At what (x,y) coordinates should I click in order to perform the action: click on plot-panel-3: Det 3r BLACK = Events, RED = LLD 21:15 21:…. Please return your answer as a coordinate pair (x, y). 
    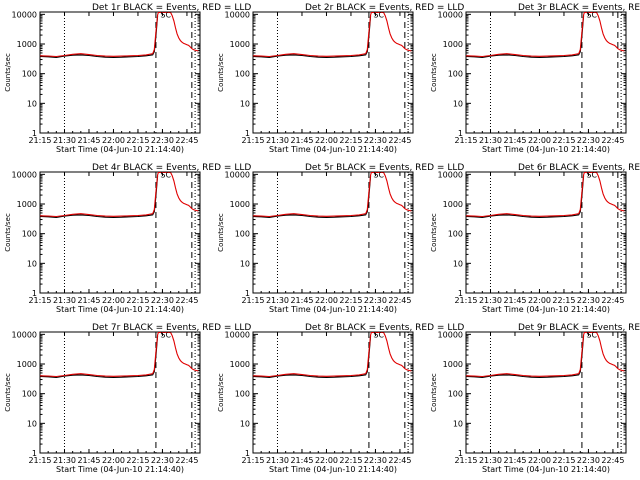
    Looking at the image, I should click on (535, 78).